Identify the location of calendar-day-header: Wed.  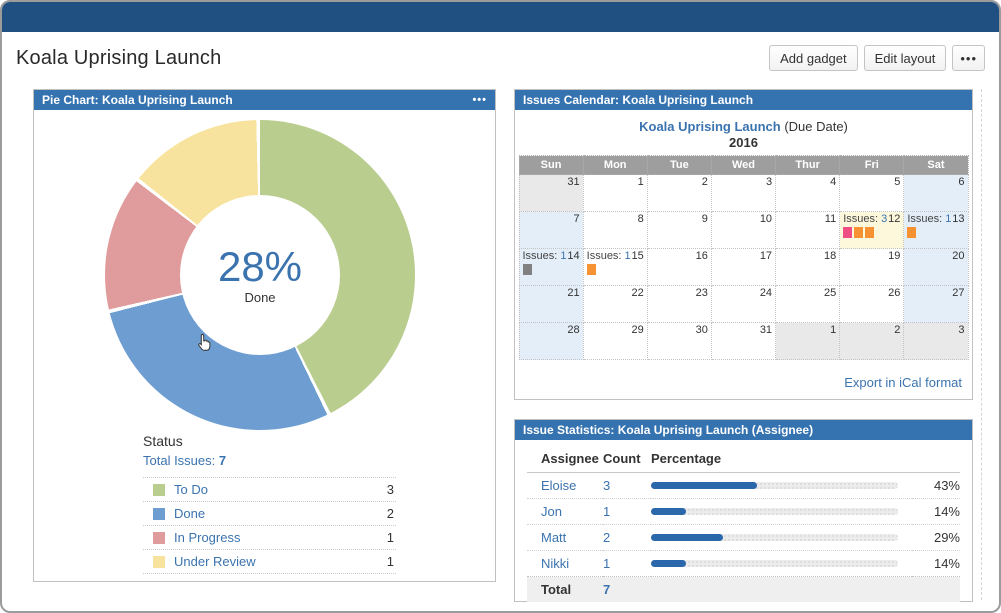
(743, 165).